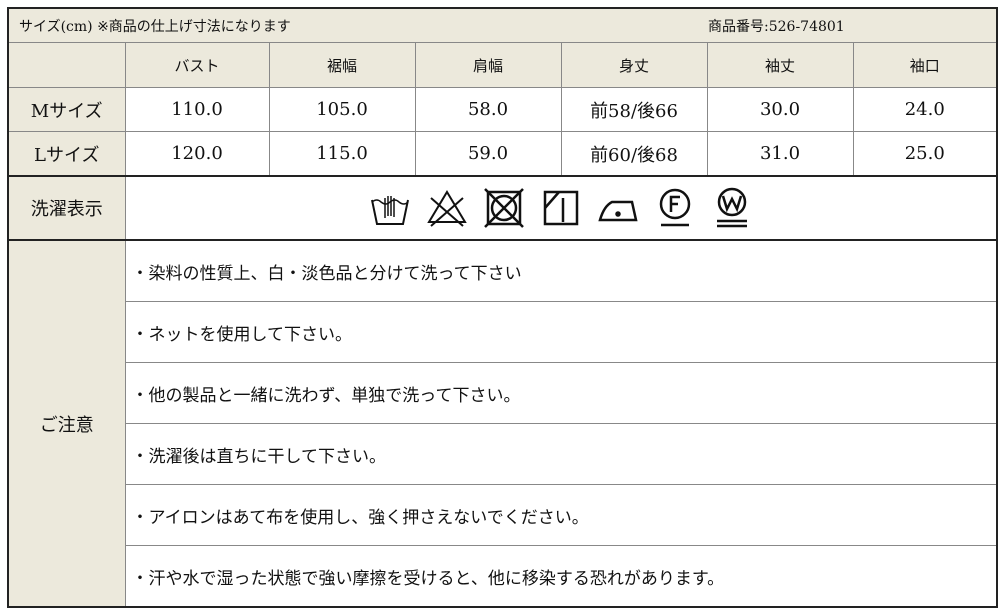 Image resolution: width=1000 pixels, height=614 pixels. I want to click on cell: 110.0, so click(197, 109).